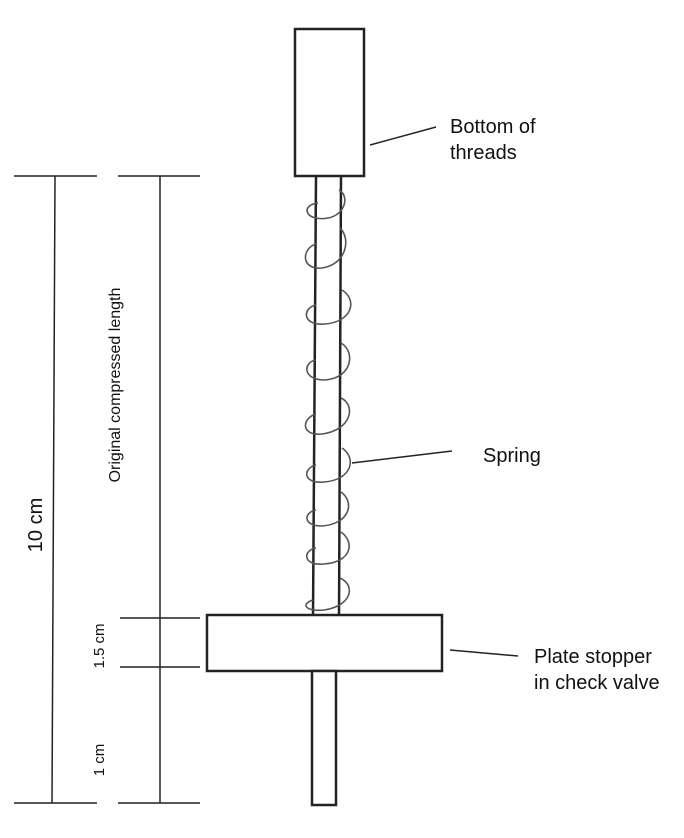  I want to click on label-1-5cm: 1.5 cm, so click(99, 646).